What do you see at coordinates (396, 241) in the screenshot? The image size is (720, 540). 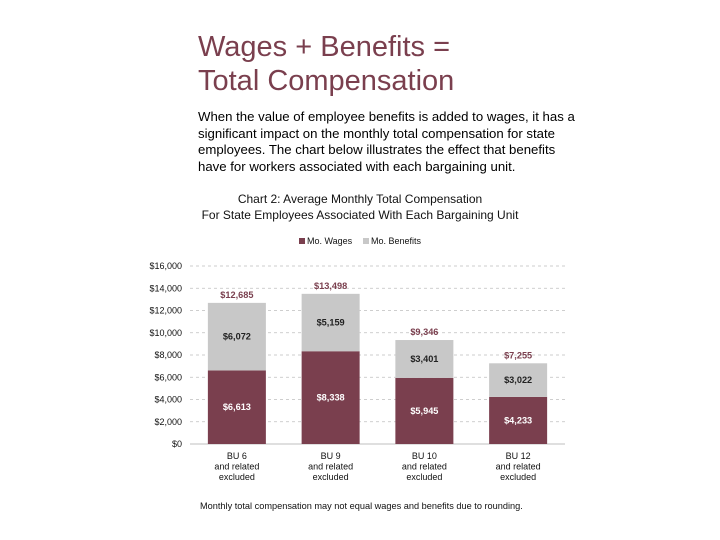 I see `legend-label: Mo. Benefits` at bounding box center [396, 241].